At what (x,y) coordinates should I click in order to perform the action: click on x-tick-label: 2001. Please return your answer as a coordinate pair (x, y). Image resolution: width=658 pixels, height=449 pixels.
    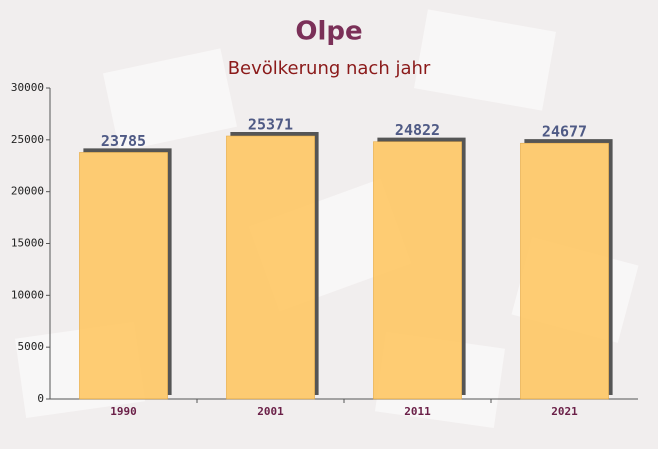
    Looking at the image, I should click on (270, 411).